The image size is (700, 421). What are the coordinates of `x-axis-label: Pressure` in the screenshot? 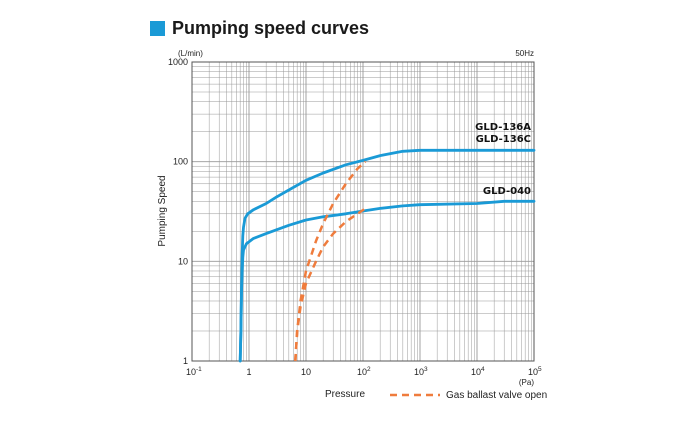 It's located at (345, 394).